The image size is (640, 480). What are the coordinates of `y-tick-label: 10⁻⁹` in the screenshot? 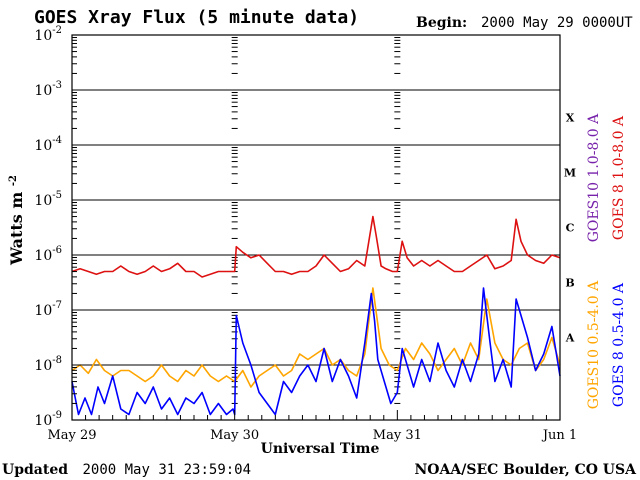 It's located at (48, 419).